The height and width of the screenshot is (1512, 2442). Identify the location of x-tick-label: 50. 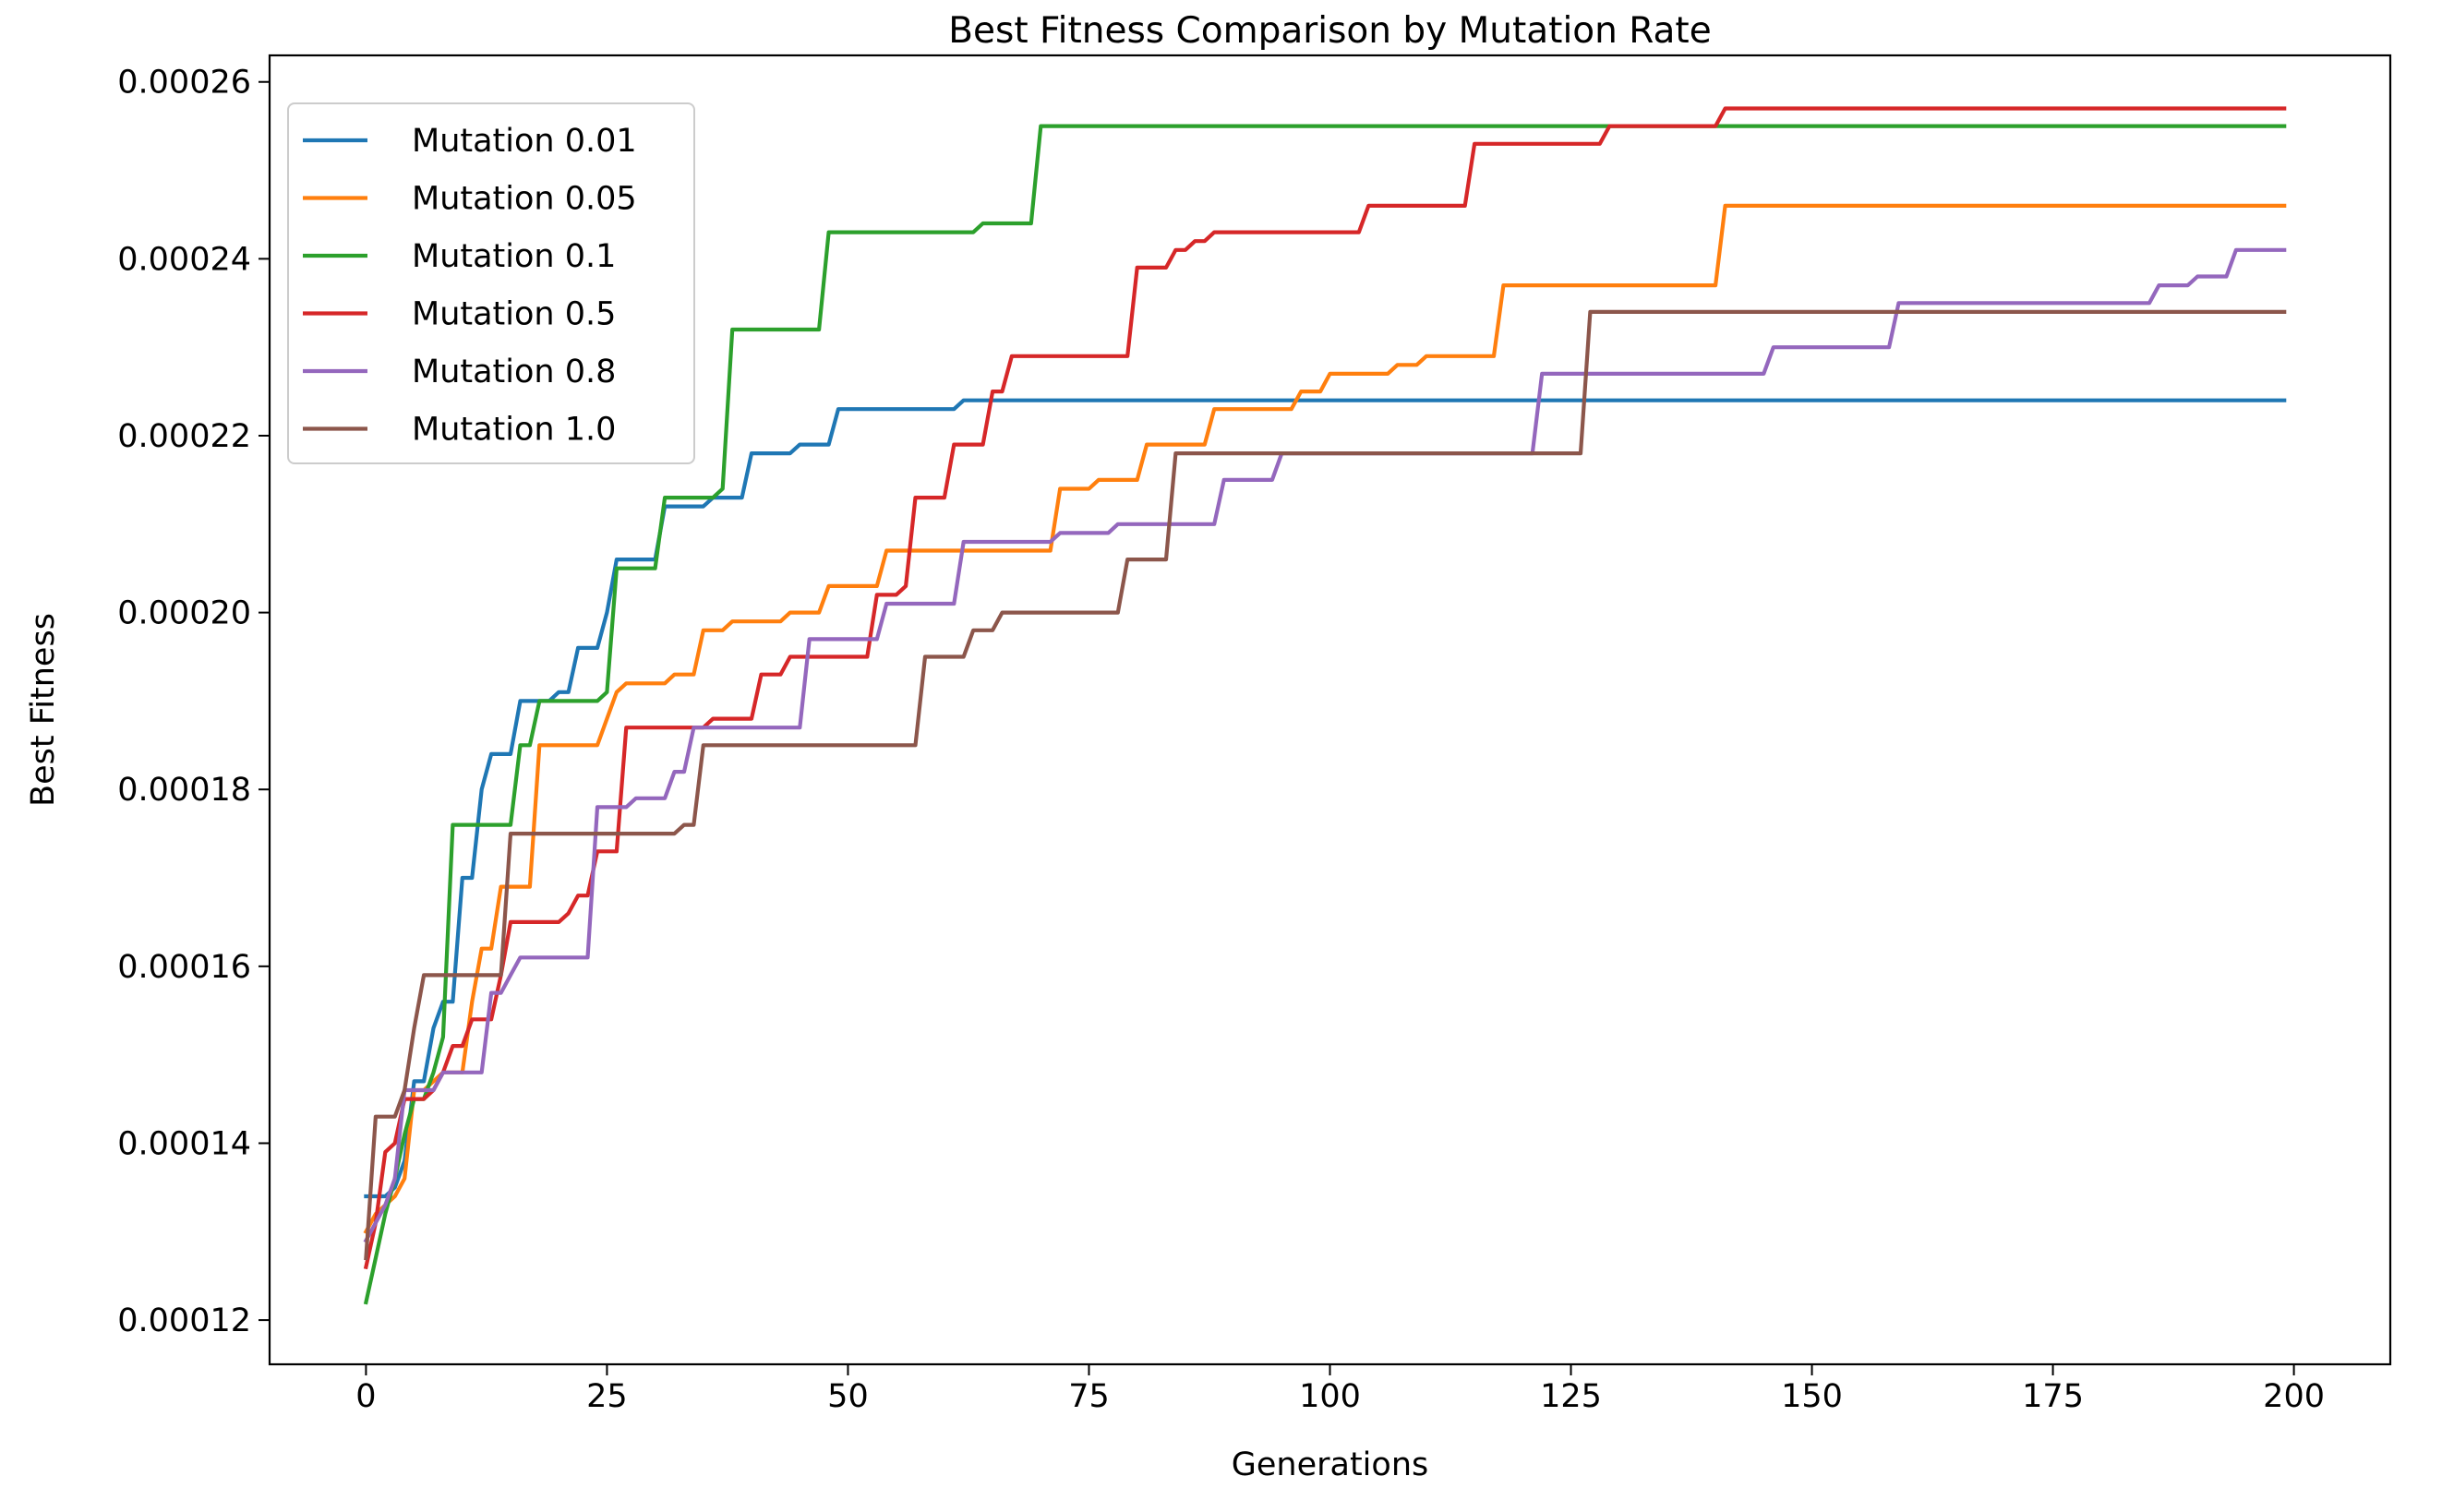
(848, 1396).